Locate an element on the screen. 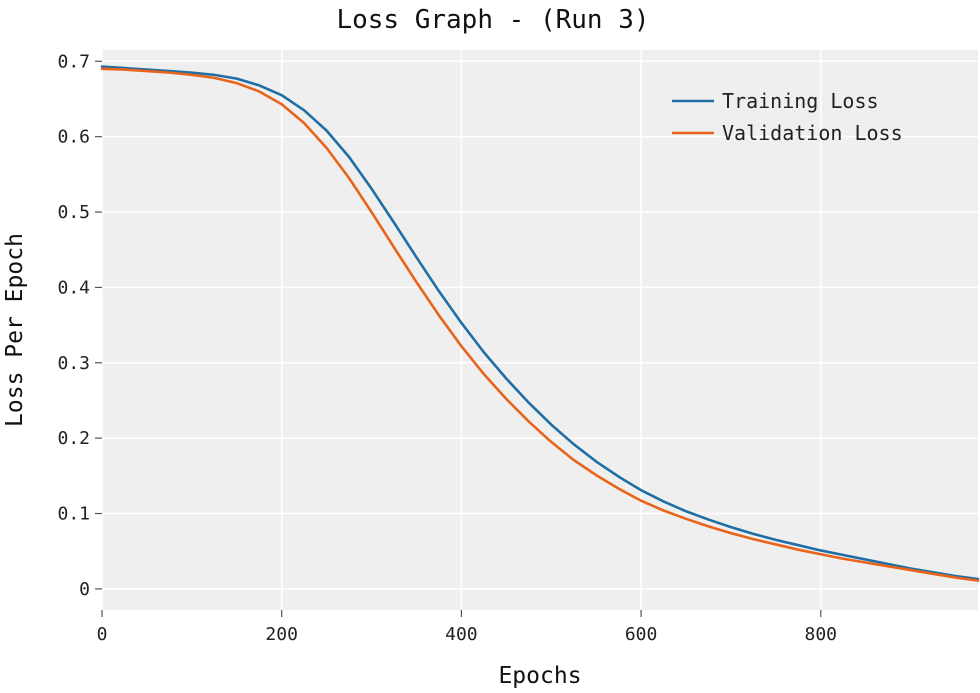 Image resolution: width=980 pixels, height=693 pixels. chart-title: Loss Graph - (Run 3) is located at coordinates (492, 20).